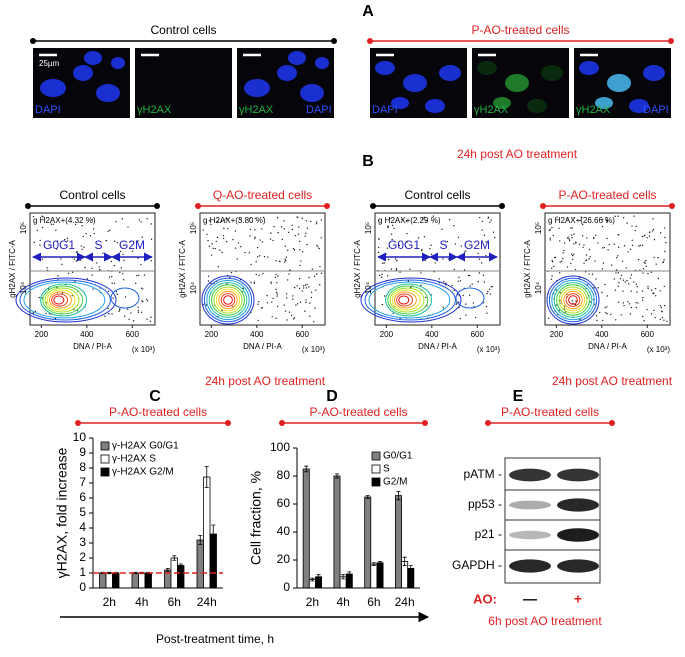 This screenshot has width=685, height=657. I want to click on legend-swatch, so click(105, 446).